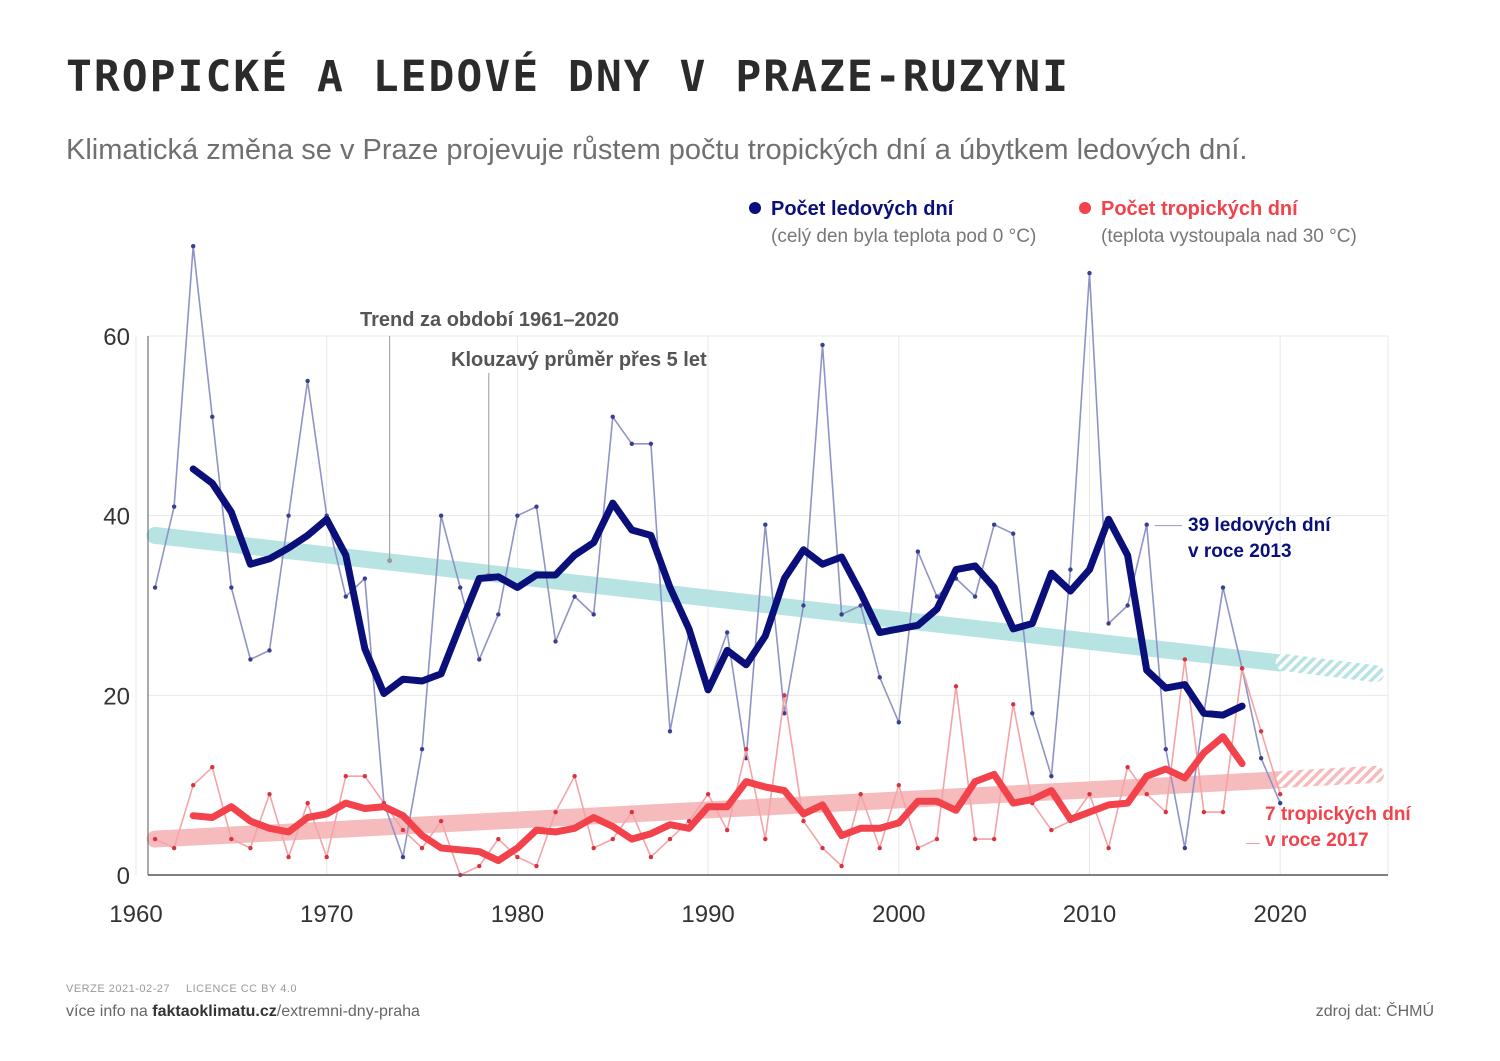  What do you see at coordinates (489, 320) in the screenshot?
I see `trend-annotation: Trend za období 1961–2020` at bounding box center [489, 320].